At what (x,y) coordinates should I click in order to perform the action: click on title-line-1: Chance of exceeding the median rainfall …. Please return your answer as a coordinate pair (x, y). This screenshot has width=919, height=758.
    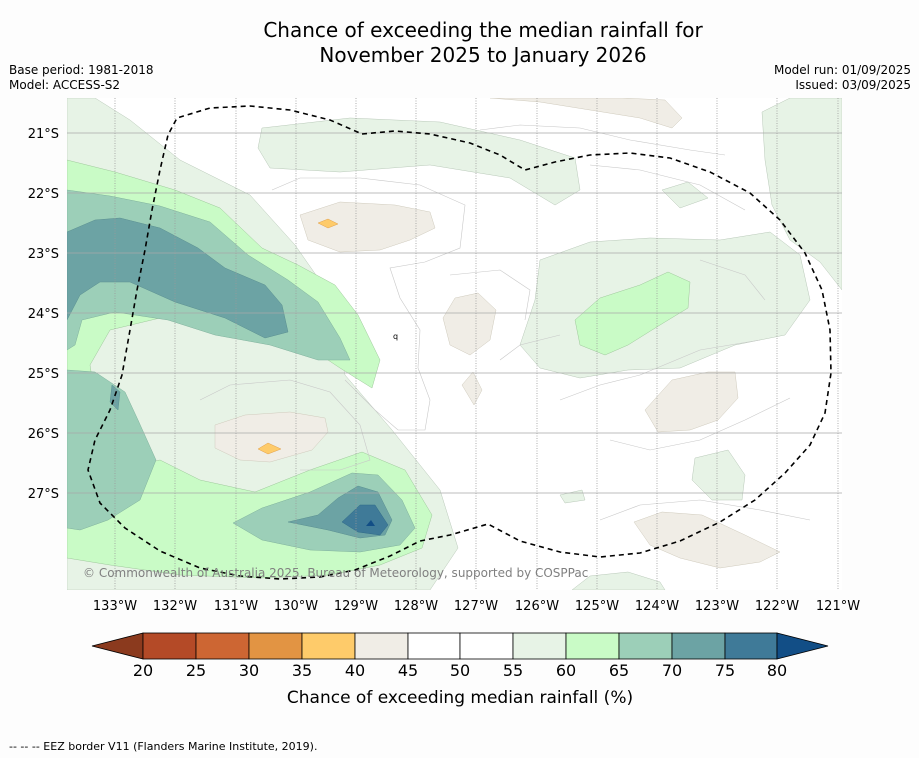
    Looking at the image, I should click on (483, 30).